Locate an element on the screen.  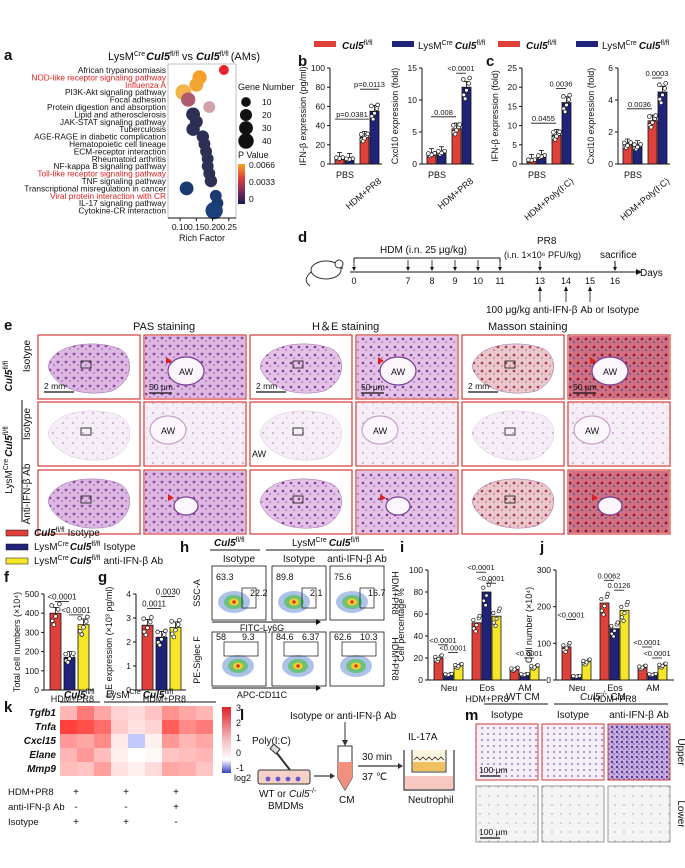
histology-image: AW is located at coordinates (195, 434).